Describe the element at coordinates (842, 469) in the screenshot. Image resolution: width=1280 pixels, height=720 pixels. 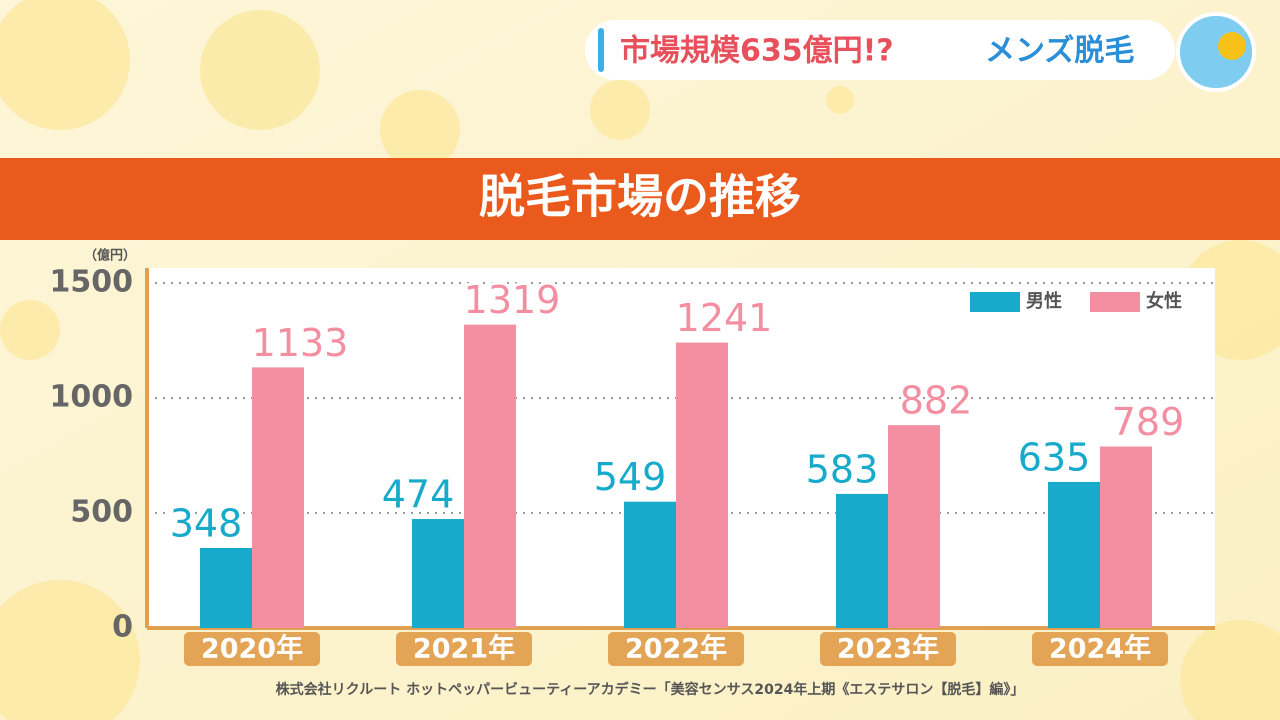
I see `value-label: 583` at that location.